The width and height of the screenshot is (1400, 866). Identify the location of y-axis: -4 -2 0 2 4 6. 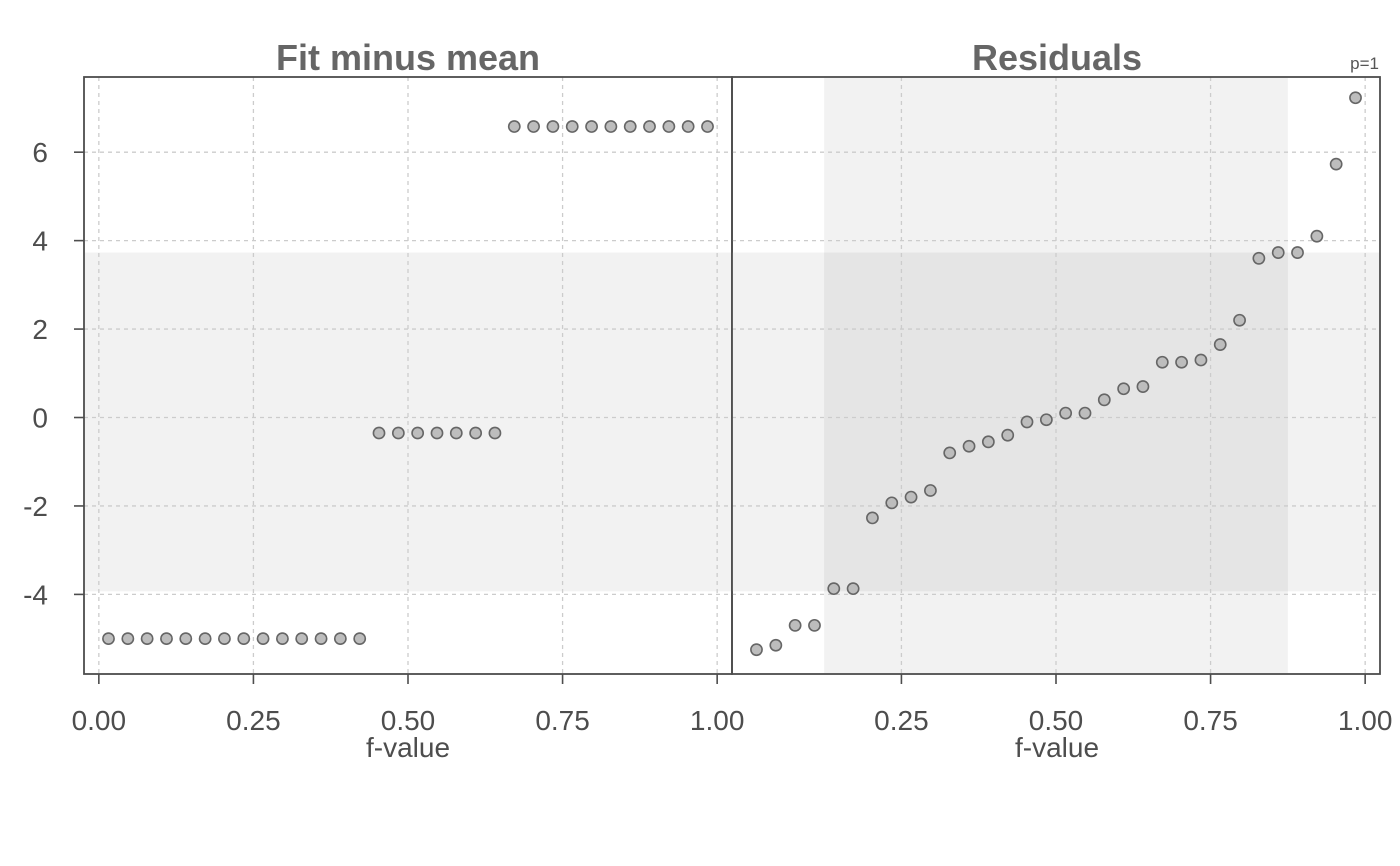
(53, 373).